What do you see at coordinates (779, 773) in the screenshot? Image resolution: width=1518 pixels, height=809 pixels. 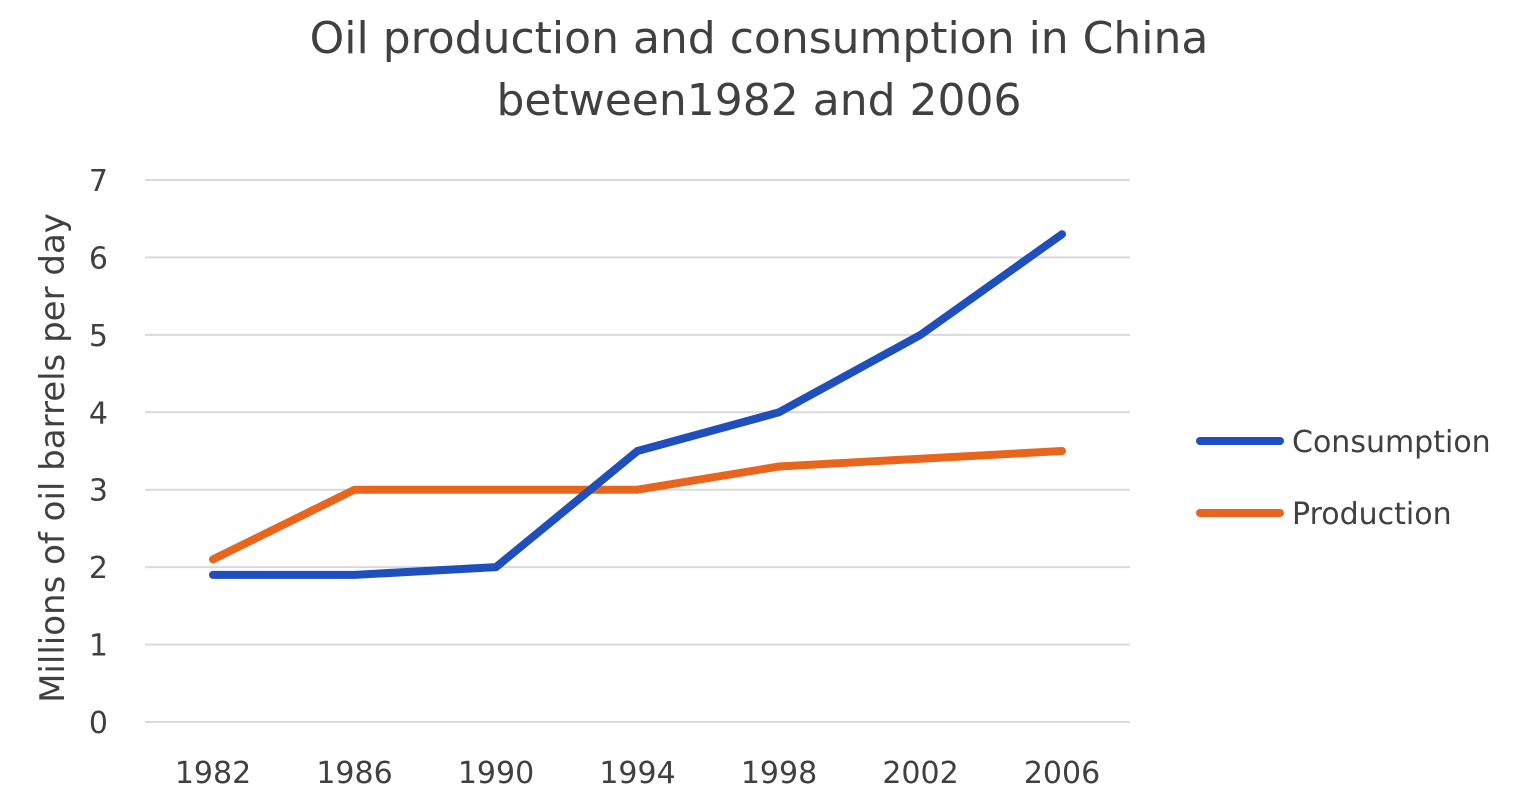 I see `x-tick-label: 1998` at bounding box center [779, 773].